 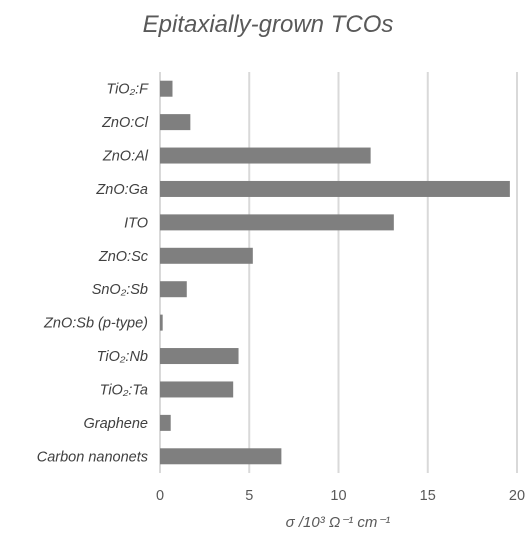 What do you see at coordinates (338, 522) in the screenshot?
I see `x-axis-label: σ /10³ Ω⁻¹ cm⁻¹` at bounding box center [338, 522].